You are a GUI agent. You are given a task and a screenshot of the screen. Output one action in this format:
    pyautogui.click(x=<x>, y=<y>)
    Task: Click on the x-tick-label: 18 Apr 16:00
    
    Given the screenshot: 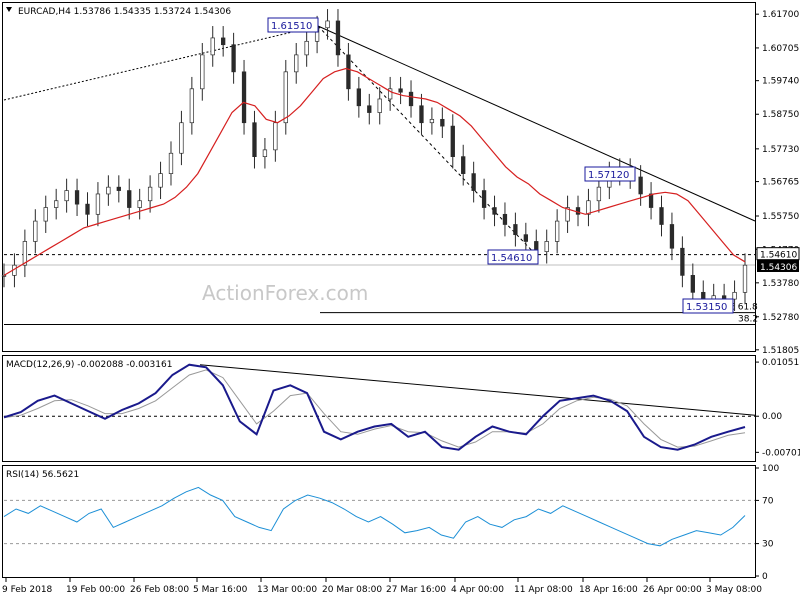 What is the action you would take?
    pyautogui.click(x=608, y=590)
    